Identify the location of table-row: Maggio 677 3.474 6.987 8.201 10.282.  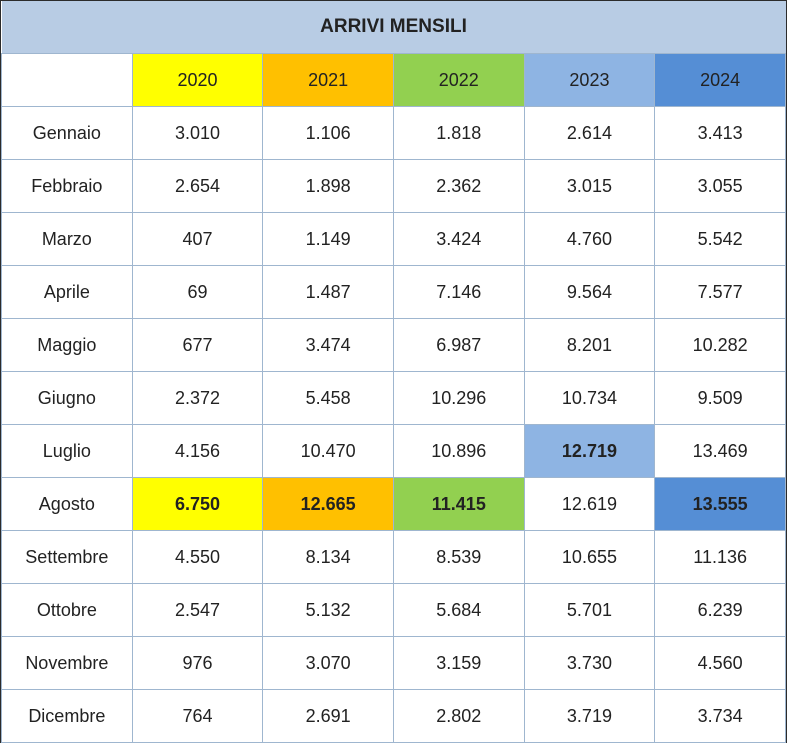
(393, 345).